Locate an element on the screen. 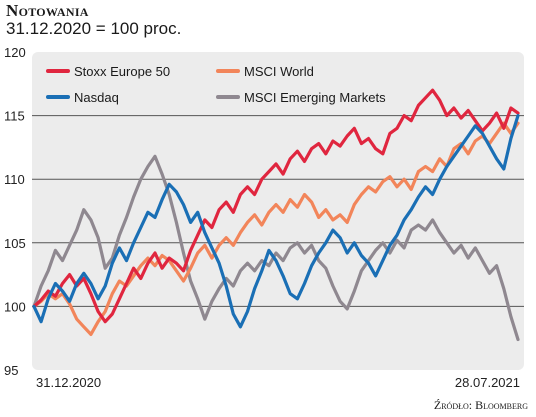 This screenshot has width=536, height=417. y-tick-label: 120 is located at coordinates (15, 52).